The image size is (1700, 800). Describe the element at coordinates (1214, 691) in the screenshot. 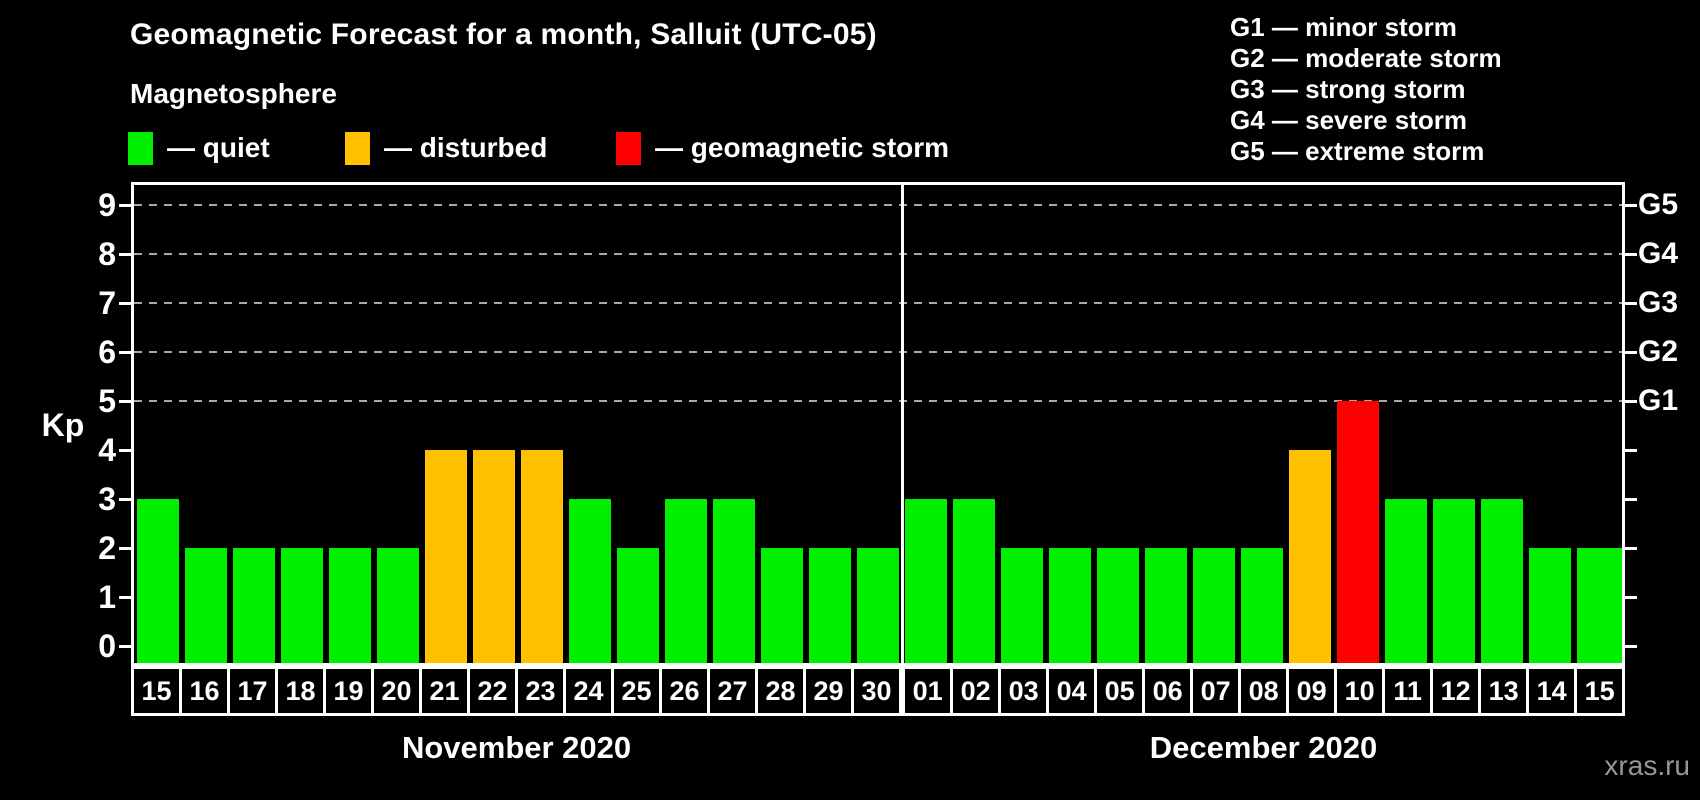

I see `day-cell-07: 07` at that location.